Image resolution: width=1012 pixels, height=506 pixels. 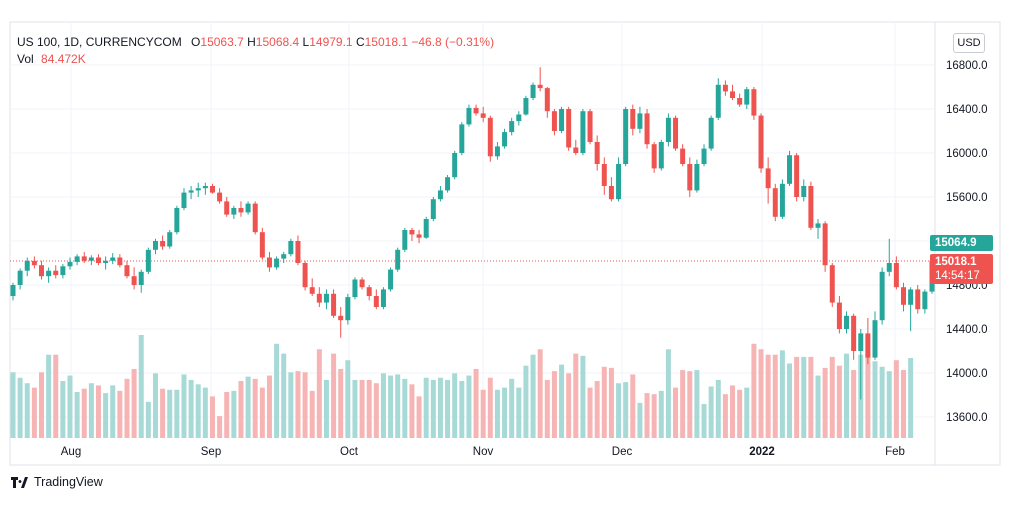 I want to click on tradingview-brand: TradingView, so click(x=57, y=482).